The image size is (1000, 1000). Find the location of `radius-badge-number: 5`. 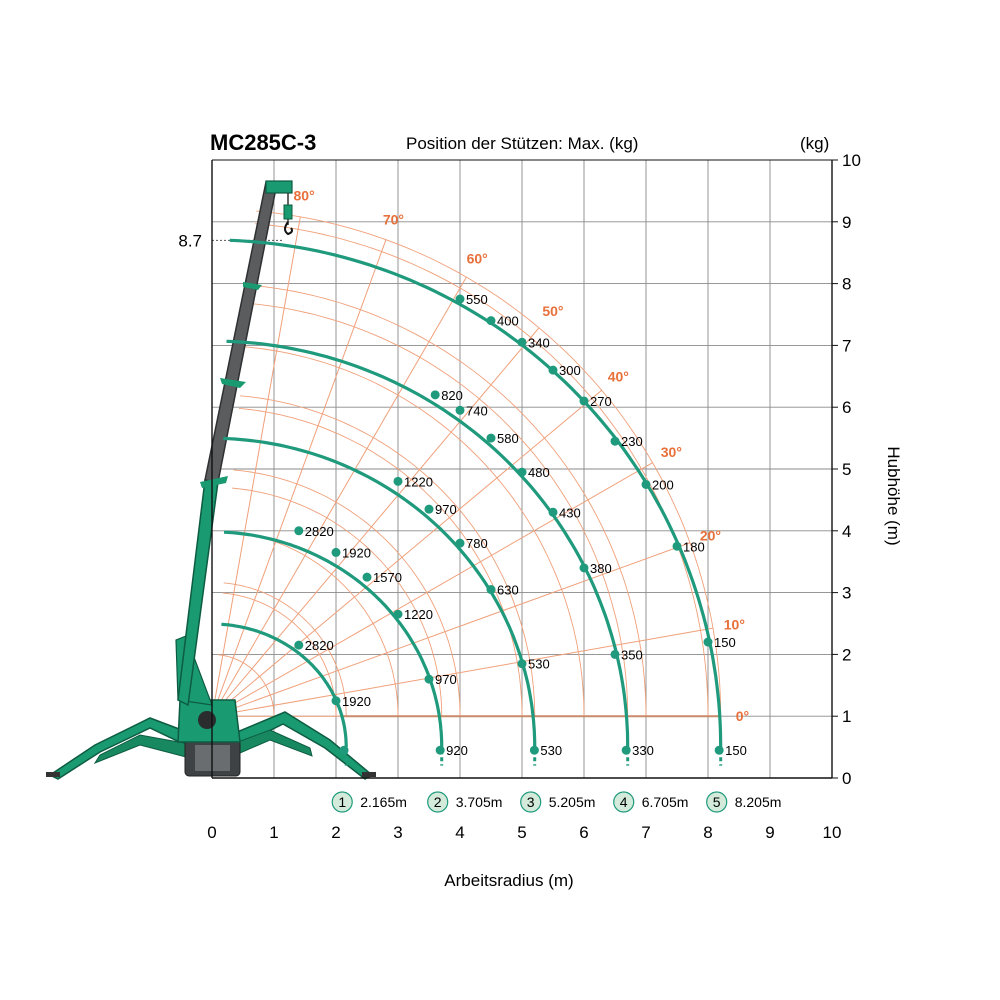

radius-badge-number: 5 is located at coordinates (717, 802).